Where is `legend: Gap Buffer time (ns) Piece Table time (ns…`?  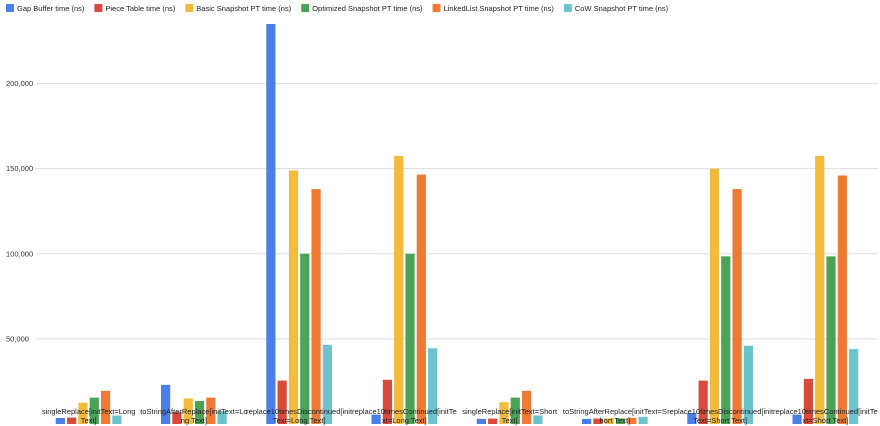
legend: Gap Buffer time (ns) Piece Table time (ns… is located at coordinates (337, 8).